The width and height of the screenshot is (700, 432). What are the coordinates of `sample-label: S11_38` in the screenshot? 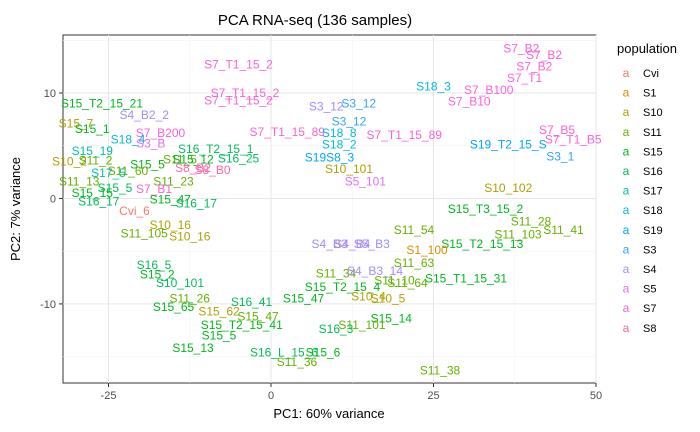 It's located at (440, 370).